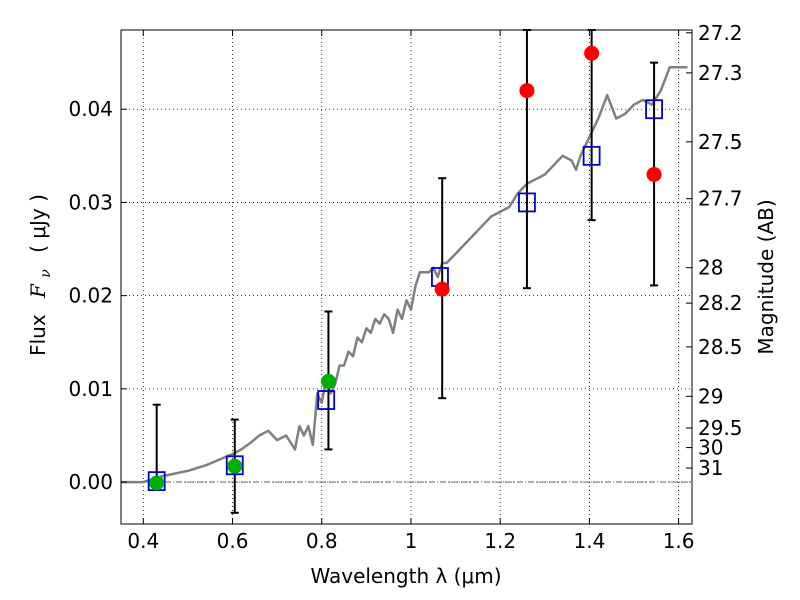  I want to click on mag-tick-label-4: 28, so click(710, 268).